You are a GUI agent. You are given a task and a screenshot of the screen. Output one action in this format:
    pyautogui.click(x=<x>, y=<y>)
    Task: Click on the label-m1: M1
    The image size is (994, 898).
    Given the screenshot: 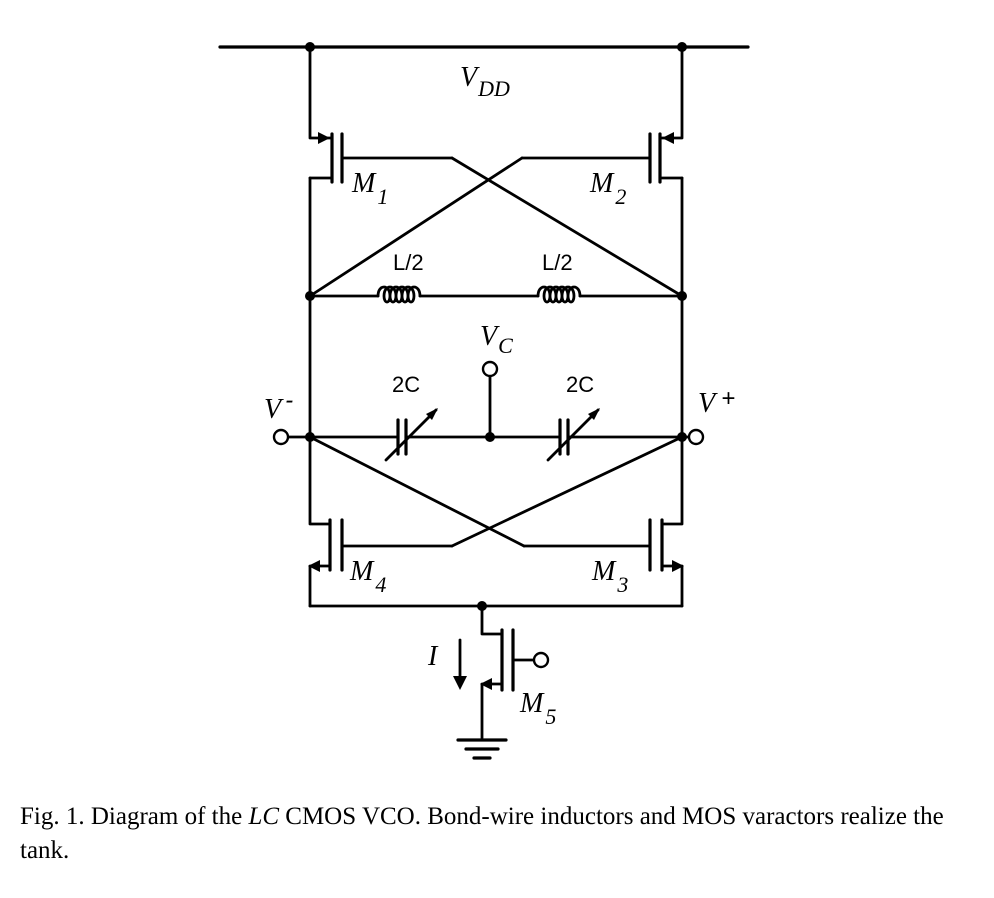 What is the action you would take?
    pyautogui.click(x=369, y=188)
    